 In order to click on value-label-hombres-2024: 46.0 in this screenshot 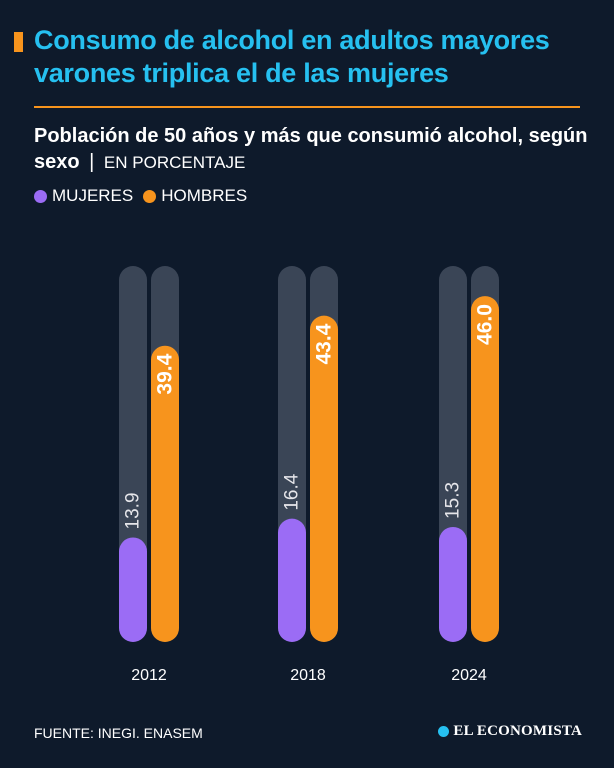, I will do `click(485, 324)`.